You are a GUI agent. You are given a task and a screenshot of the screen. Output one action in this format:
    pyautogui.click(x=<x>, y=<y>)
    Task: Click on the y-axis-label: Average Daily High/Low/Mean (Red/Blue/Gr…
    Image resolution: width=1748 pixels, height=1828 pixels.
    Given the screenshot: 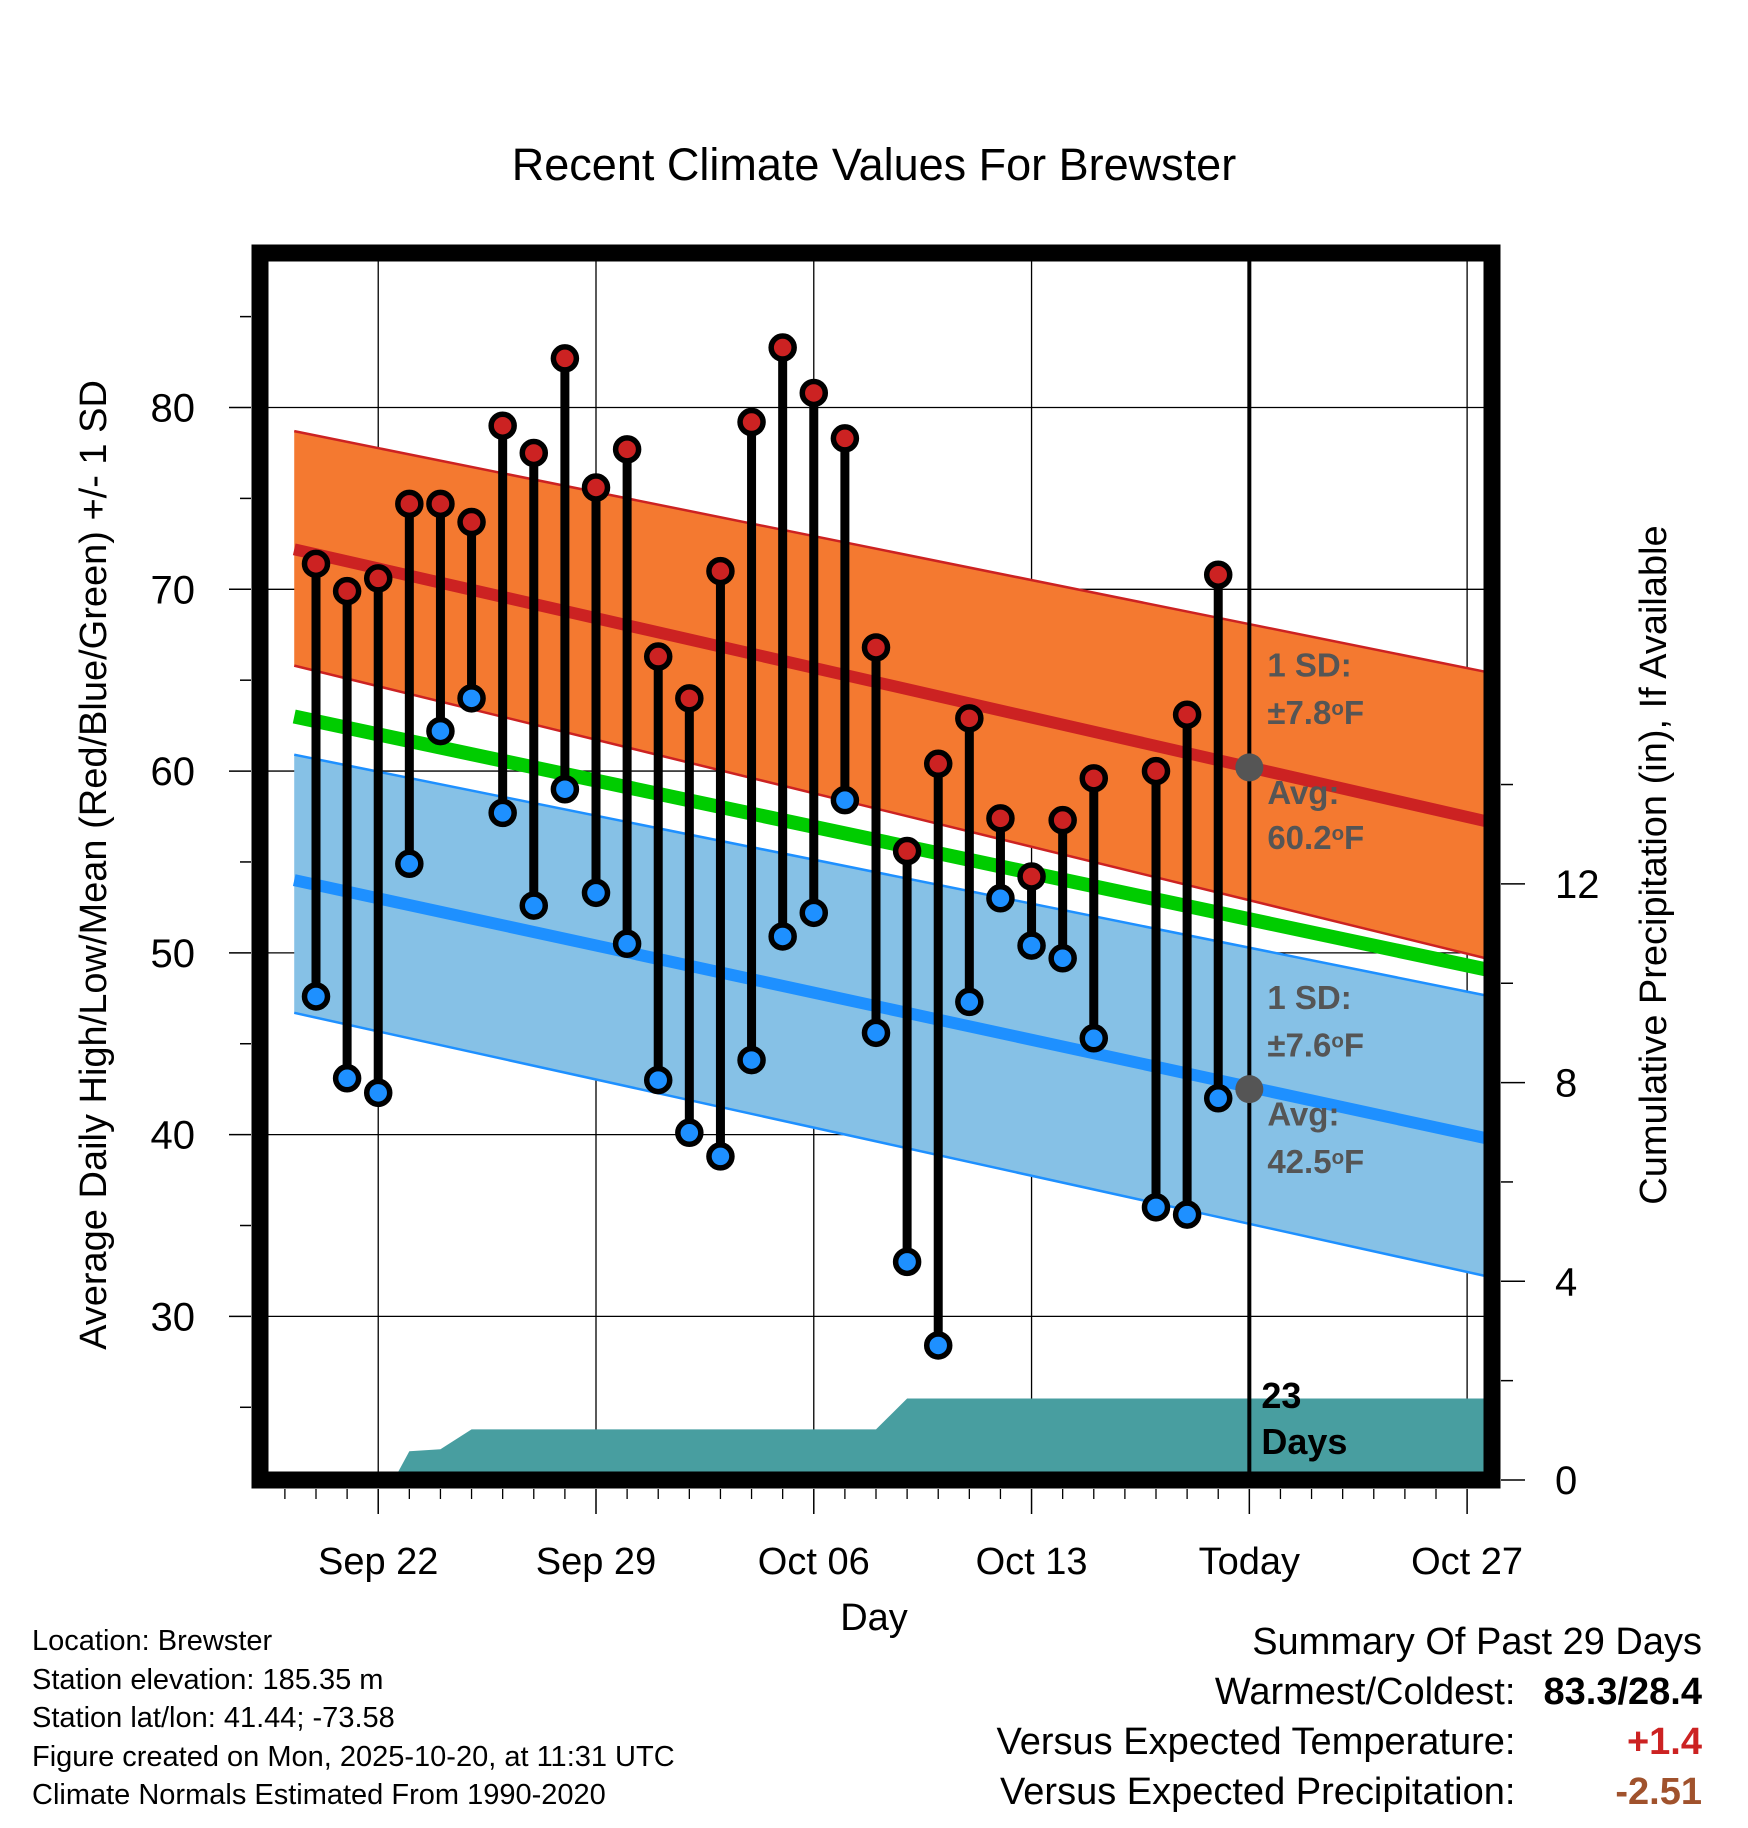 What is the action you would take?
    pyautogui.click(x=94, y=865)
    